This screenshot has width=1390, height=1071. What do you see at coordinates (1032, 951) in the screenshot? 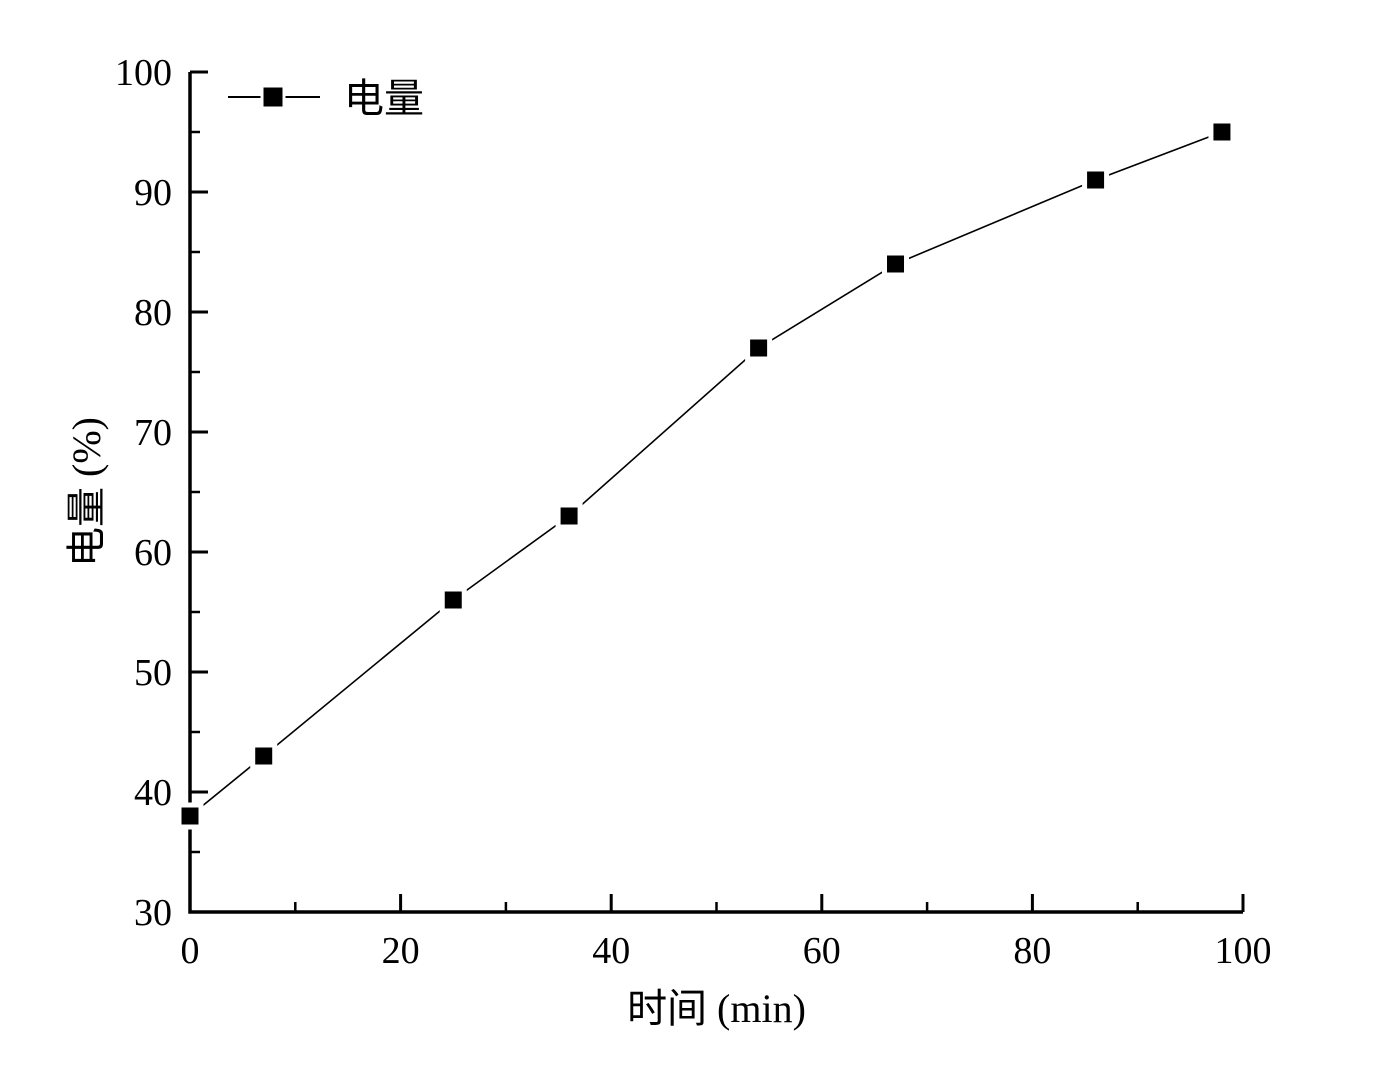
I see `x-tick-label: 80` at bounding box center [1032, 951].